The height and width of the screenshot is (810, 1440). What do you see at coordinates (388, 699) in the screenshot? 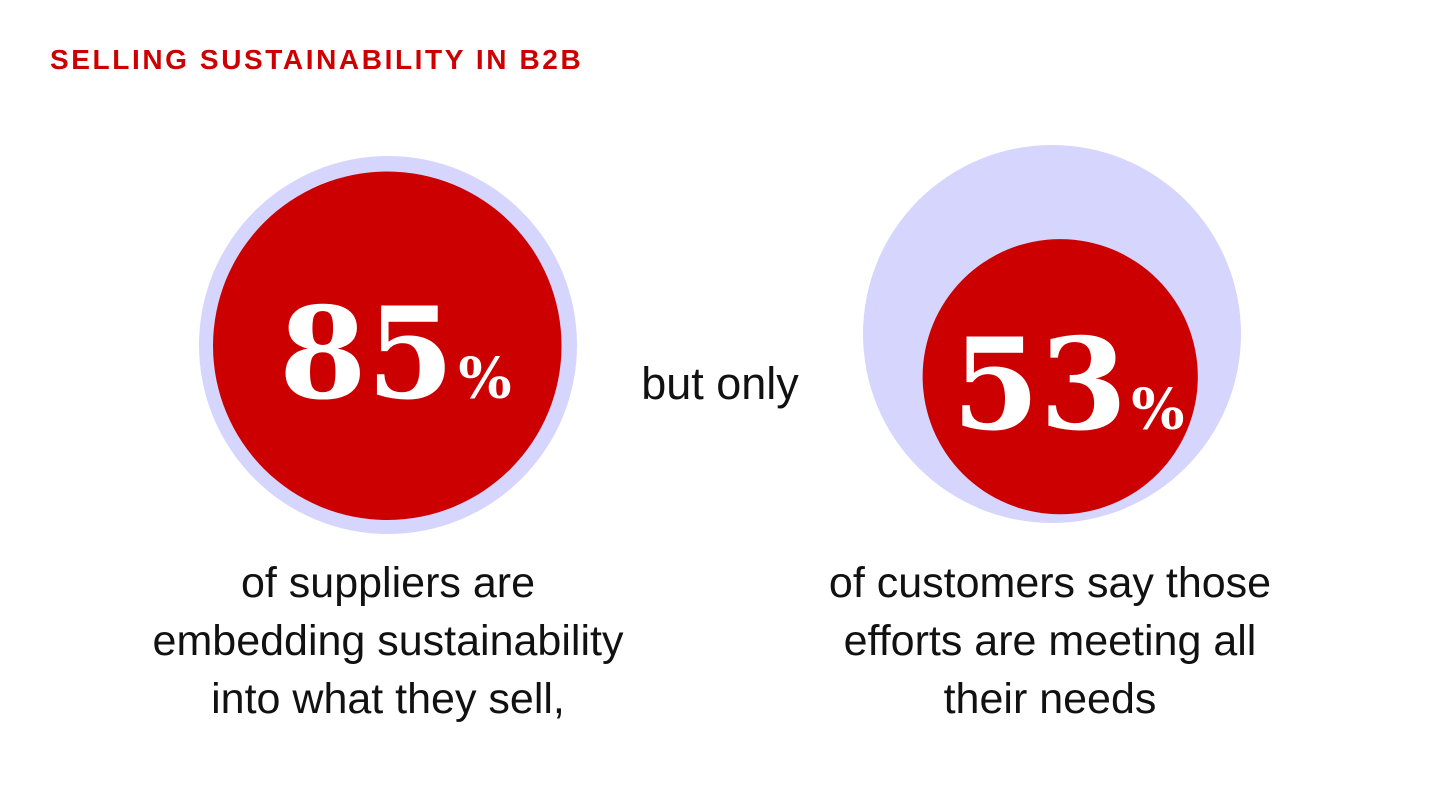
I see `caption-line: into what they sell,` at bounding box center [388, 699].